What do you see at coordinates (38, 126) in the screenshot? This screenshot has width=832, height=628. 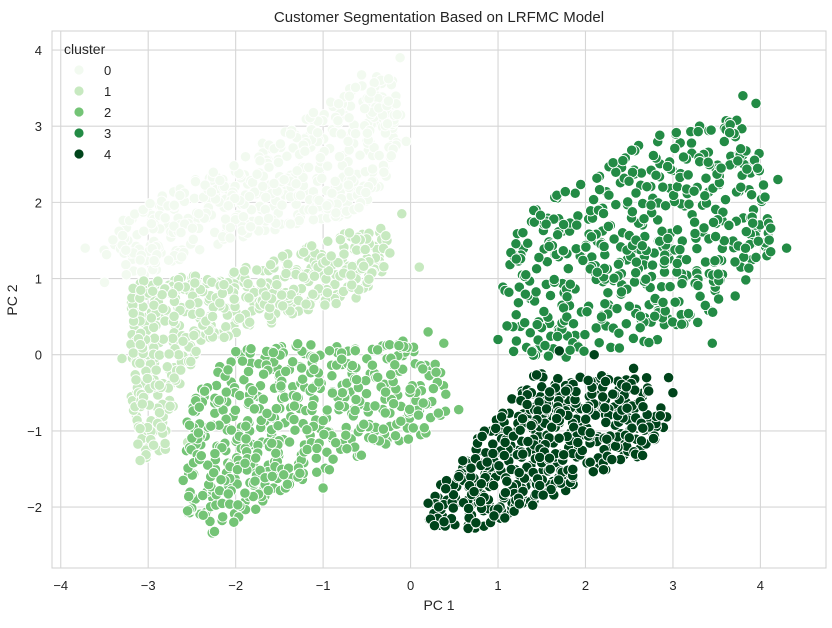 I see `y-tick-label: 3` at bounding box center [38, 126].